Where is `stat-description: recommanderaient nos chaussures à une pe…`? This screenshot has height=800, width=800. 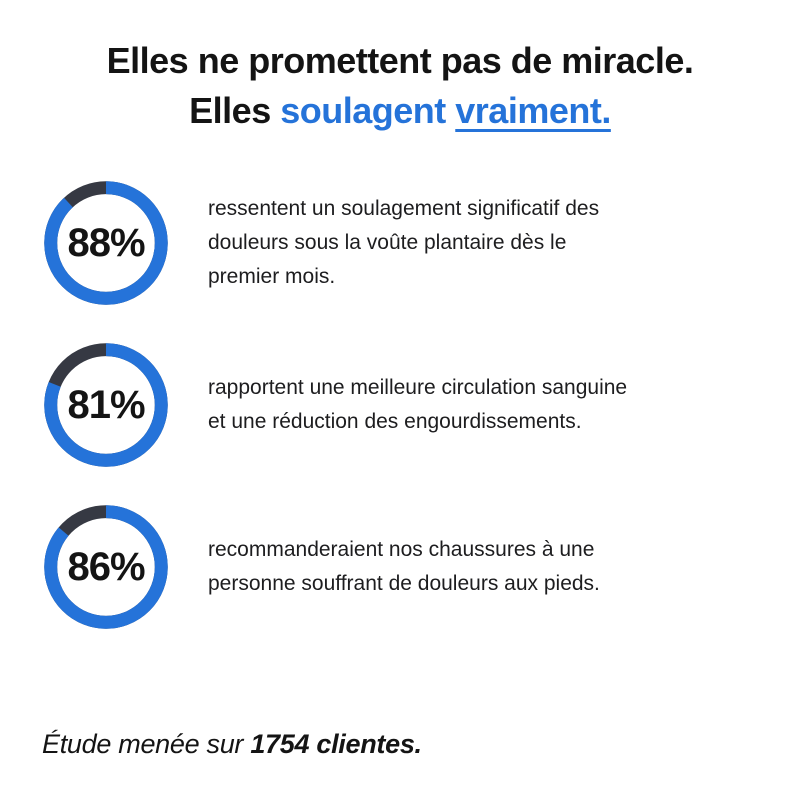 stat-description: recommanderaient nos chaussures à une pe… is located at coordinates (404, 566).